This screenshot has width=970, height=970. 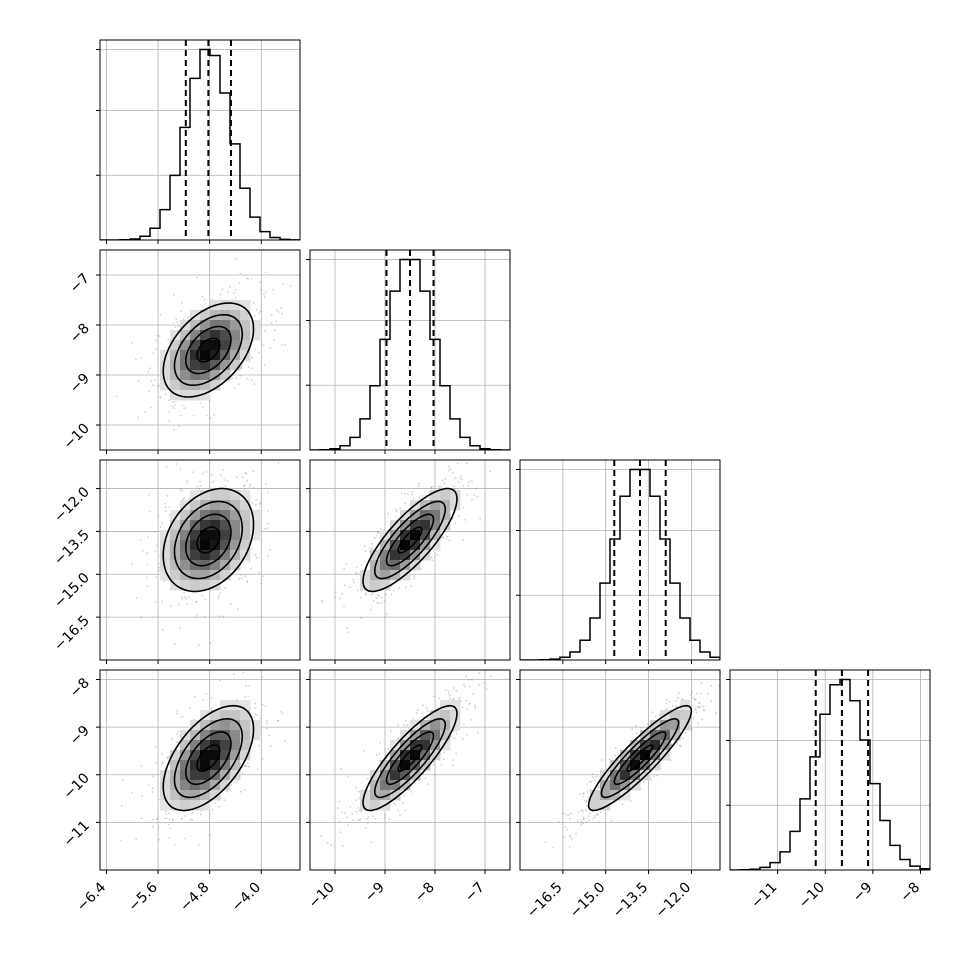 I want to click on panel-2-0: −16.5−15.0−13.5−12.0, so click(x=176, y=561).